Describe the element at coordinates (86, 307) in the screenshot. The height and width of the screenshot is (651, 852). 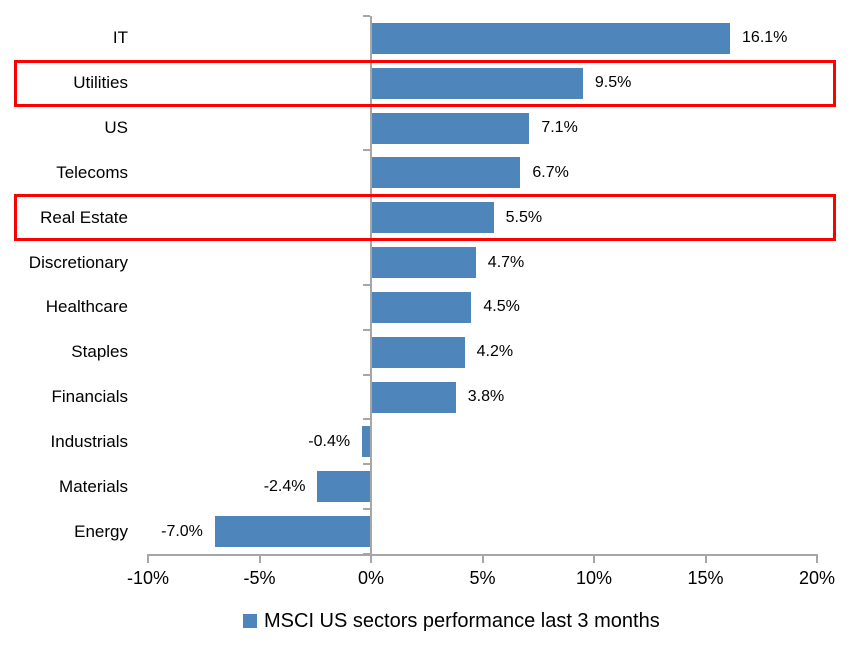
I see `category-label: Healthcare` at that location.